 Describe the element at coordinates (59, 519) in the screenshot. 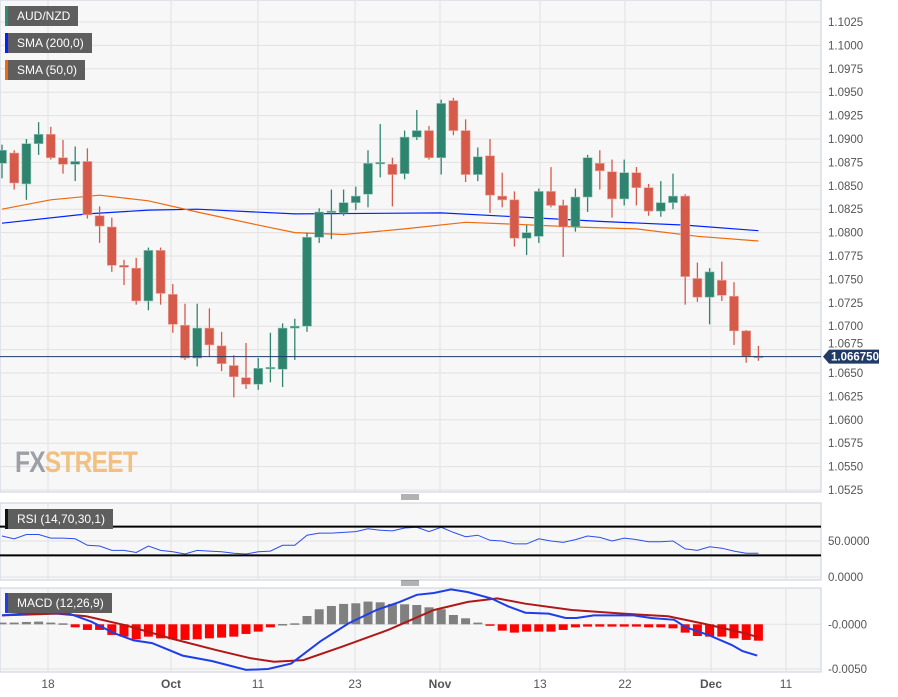

I see `legend-rsi: RSI (14,70,30,1)` at that location.